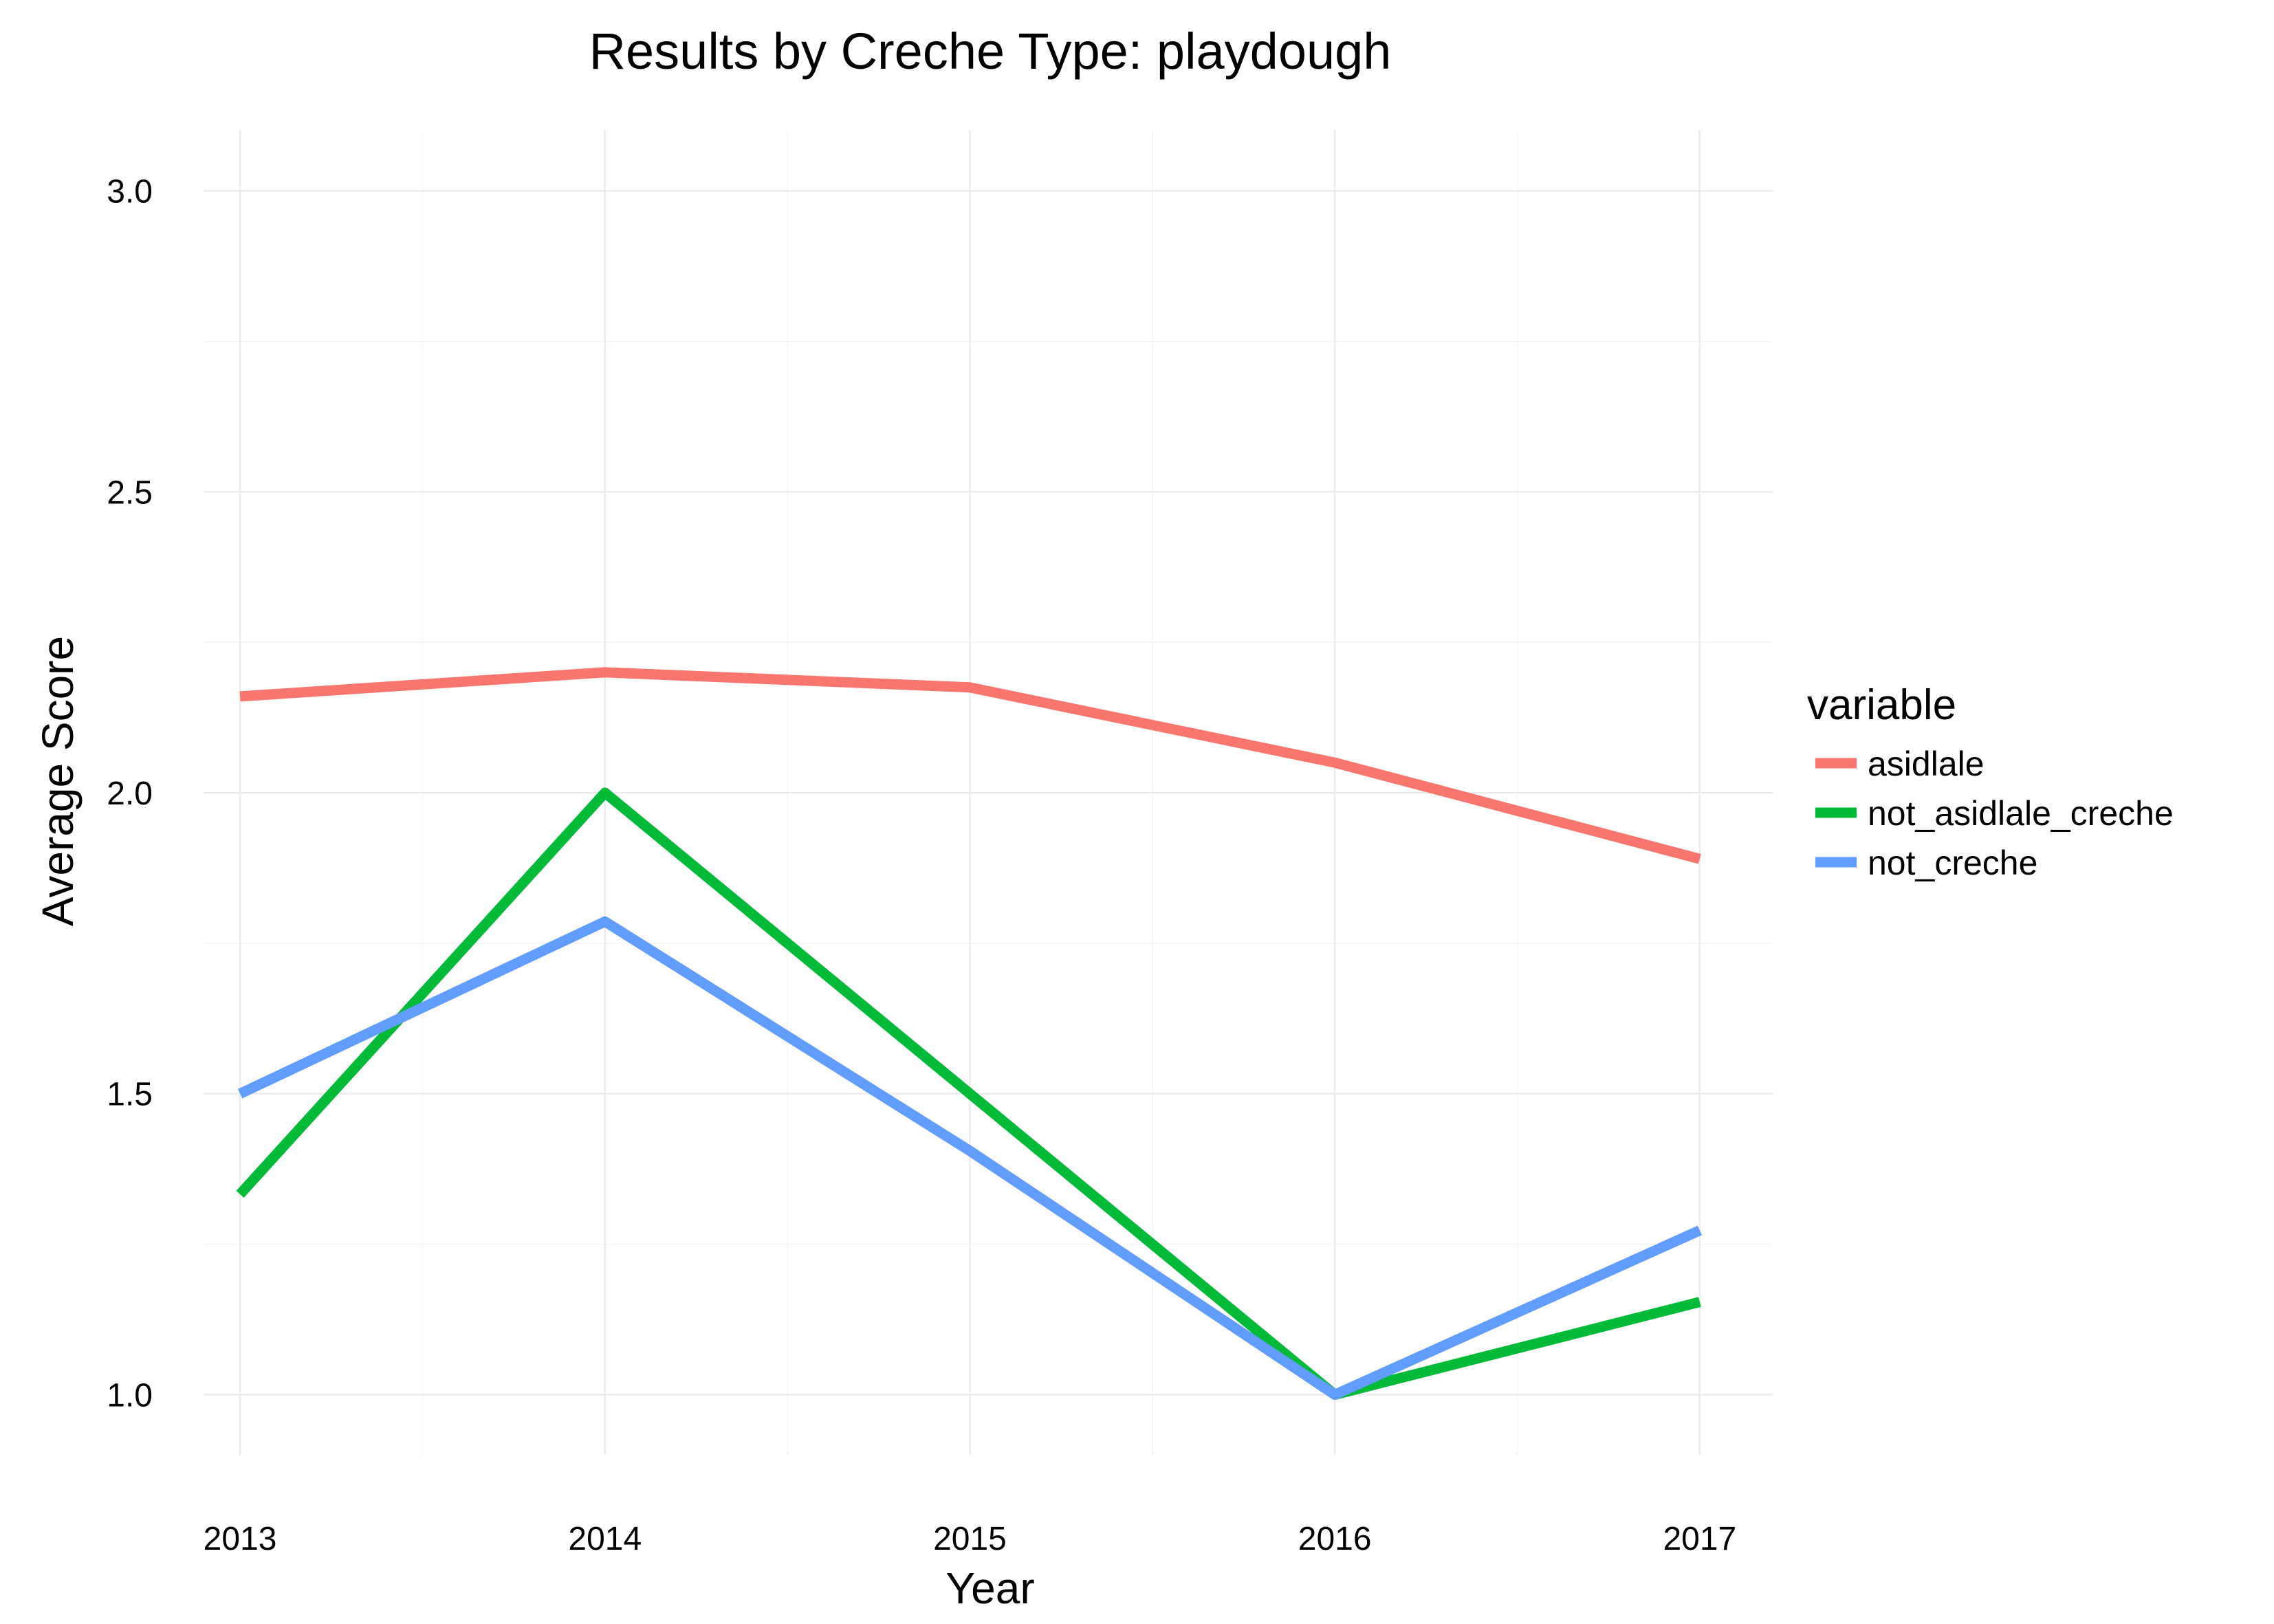 Image resolution: width=2274 pixels, height=1624 pixels. Describe the element at coordinates (970, 765) in the screenshot. I see `series-line-asidlale` at that location.